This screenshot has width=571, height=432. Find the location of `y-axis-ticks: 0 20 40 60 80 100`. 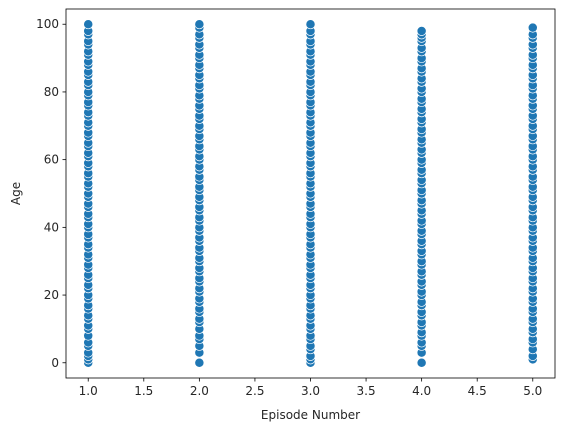

y-axis-ticks: 0 20 40 60 80 100 is located at coordinates (51, 193).